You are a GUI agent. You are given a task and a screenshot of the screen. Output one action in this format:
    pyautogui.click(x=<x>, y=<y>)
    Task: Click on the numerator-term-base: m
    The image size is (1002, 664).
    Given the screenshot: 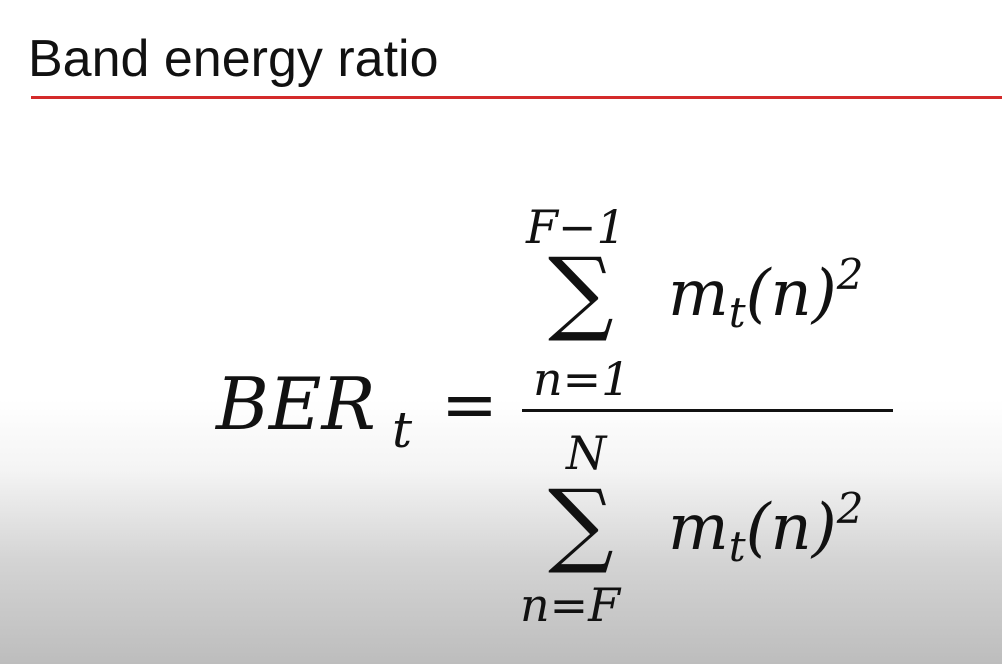 What is the action you would take?
    pyautogui.click(x=698, y=294)
    